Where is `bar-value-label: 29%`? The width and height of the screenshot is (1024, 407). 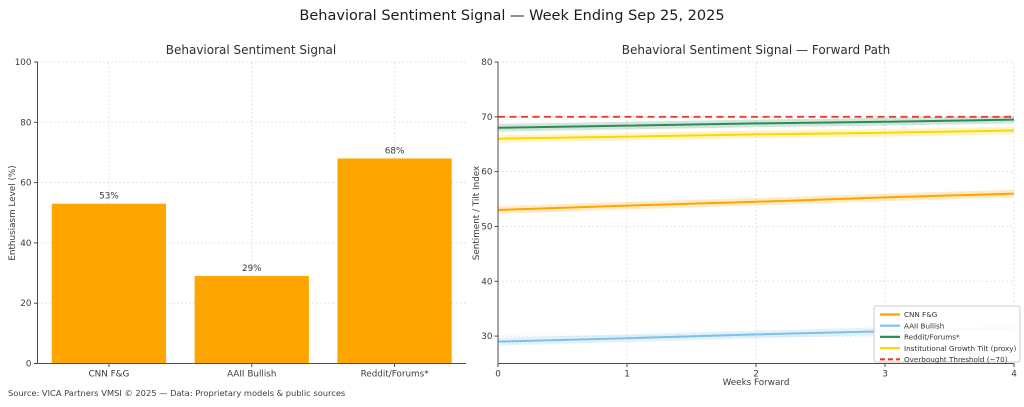 bar-value-label: 29% is located at coordinates (252, 269).